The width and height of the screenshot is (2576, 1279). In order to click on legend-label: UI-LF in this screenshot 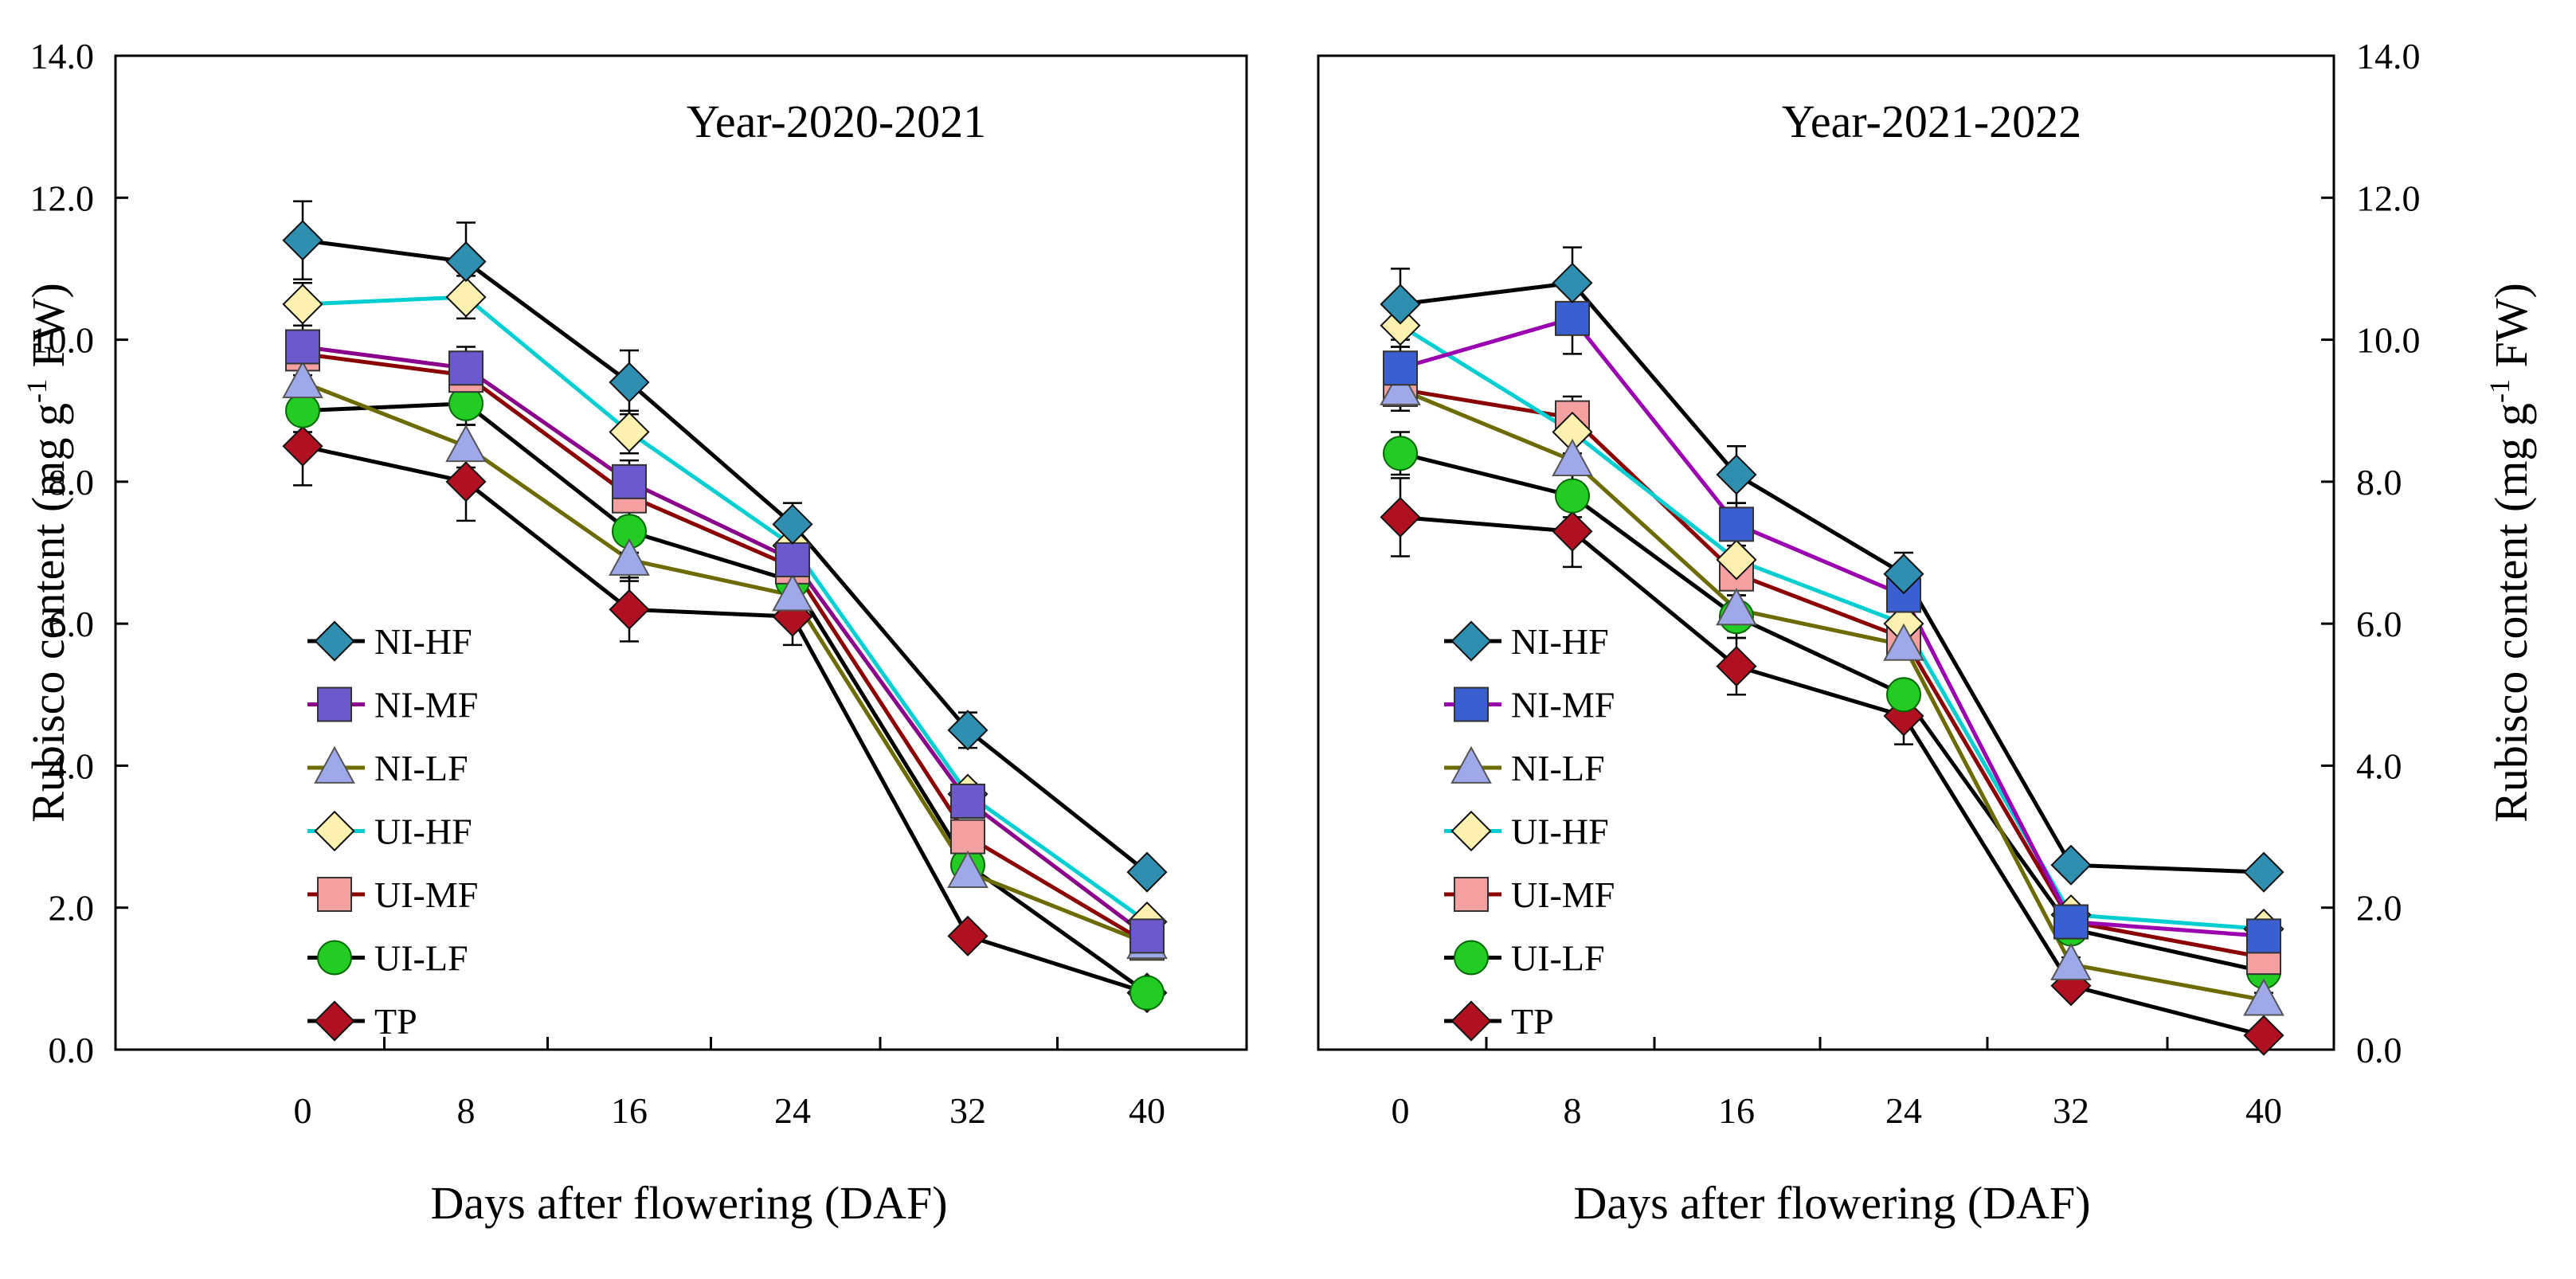, I will do `click(1558, 958)`.